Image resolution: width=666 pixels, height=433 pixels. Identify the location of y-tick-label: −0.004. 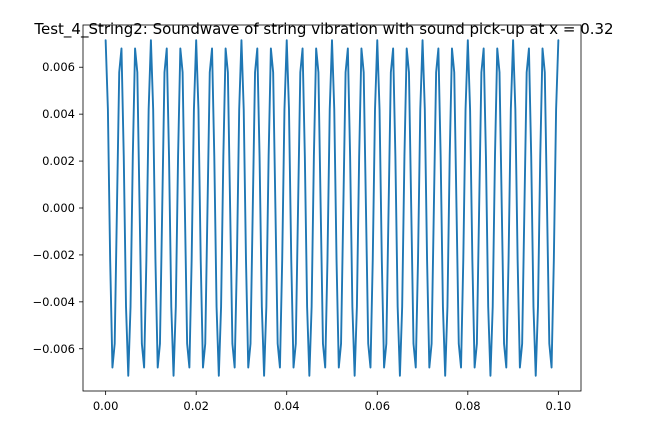
(53, 302).